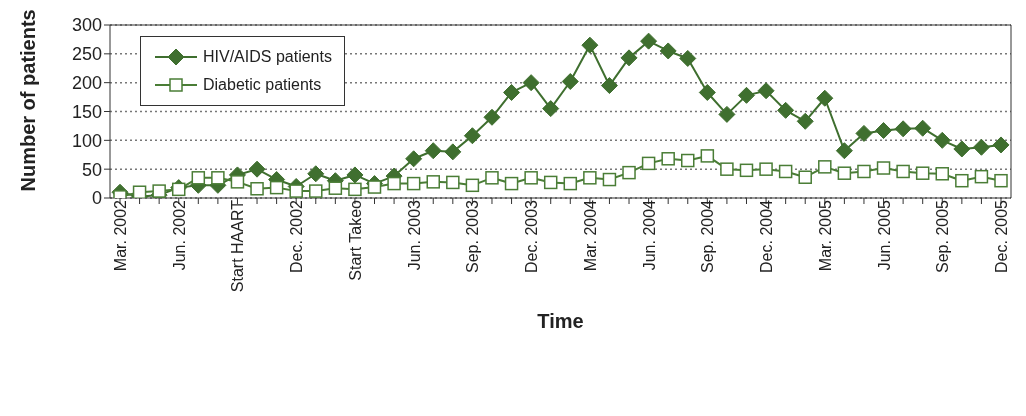 The width and height of the screenshot is (1026, 416). What do you see at coordinates (473, 236) in the screenshot?
I see `x-tick-label: Sep. 2003` at bounding box center [473, 236].